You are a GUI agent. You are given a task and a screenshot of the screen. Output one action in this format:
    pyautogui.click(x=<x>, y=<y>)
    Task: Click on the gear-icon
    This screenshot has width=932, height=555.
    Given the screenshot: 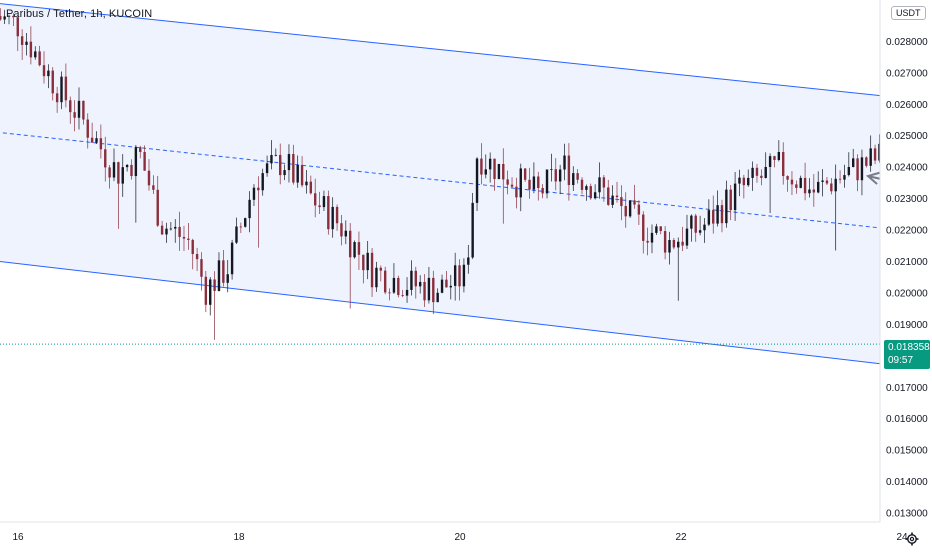 What is the action you would take?
    pyautogui.click(x=912, y=539)
    